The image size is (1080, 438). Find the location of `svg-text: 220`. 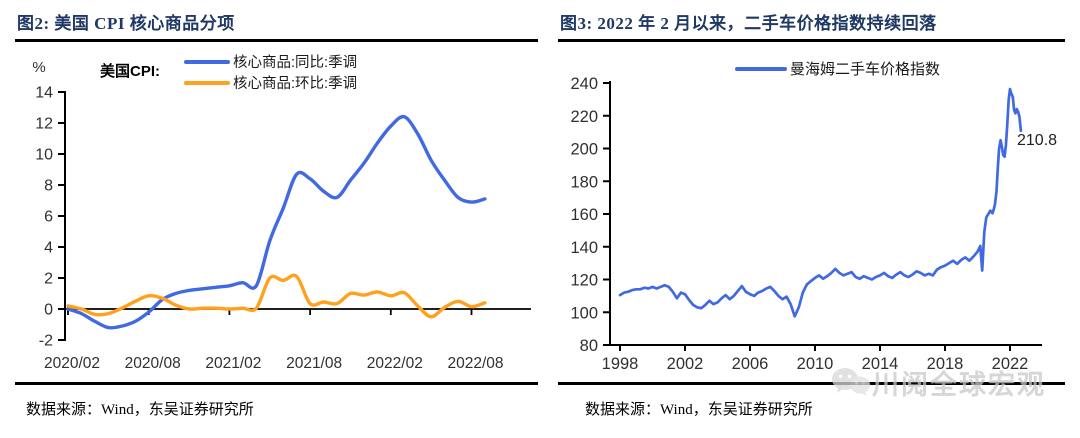

svg-text: 220 is located at coordinates (584, 117).